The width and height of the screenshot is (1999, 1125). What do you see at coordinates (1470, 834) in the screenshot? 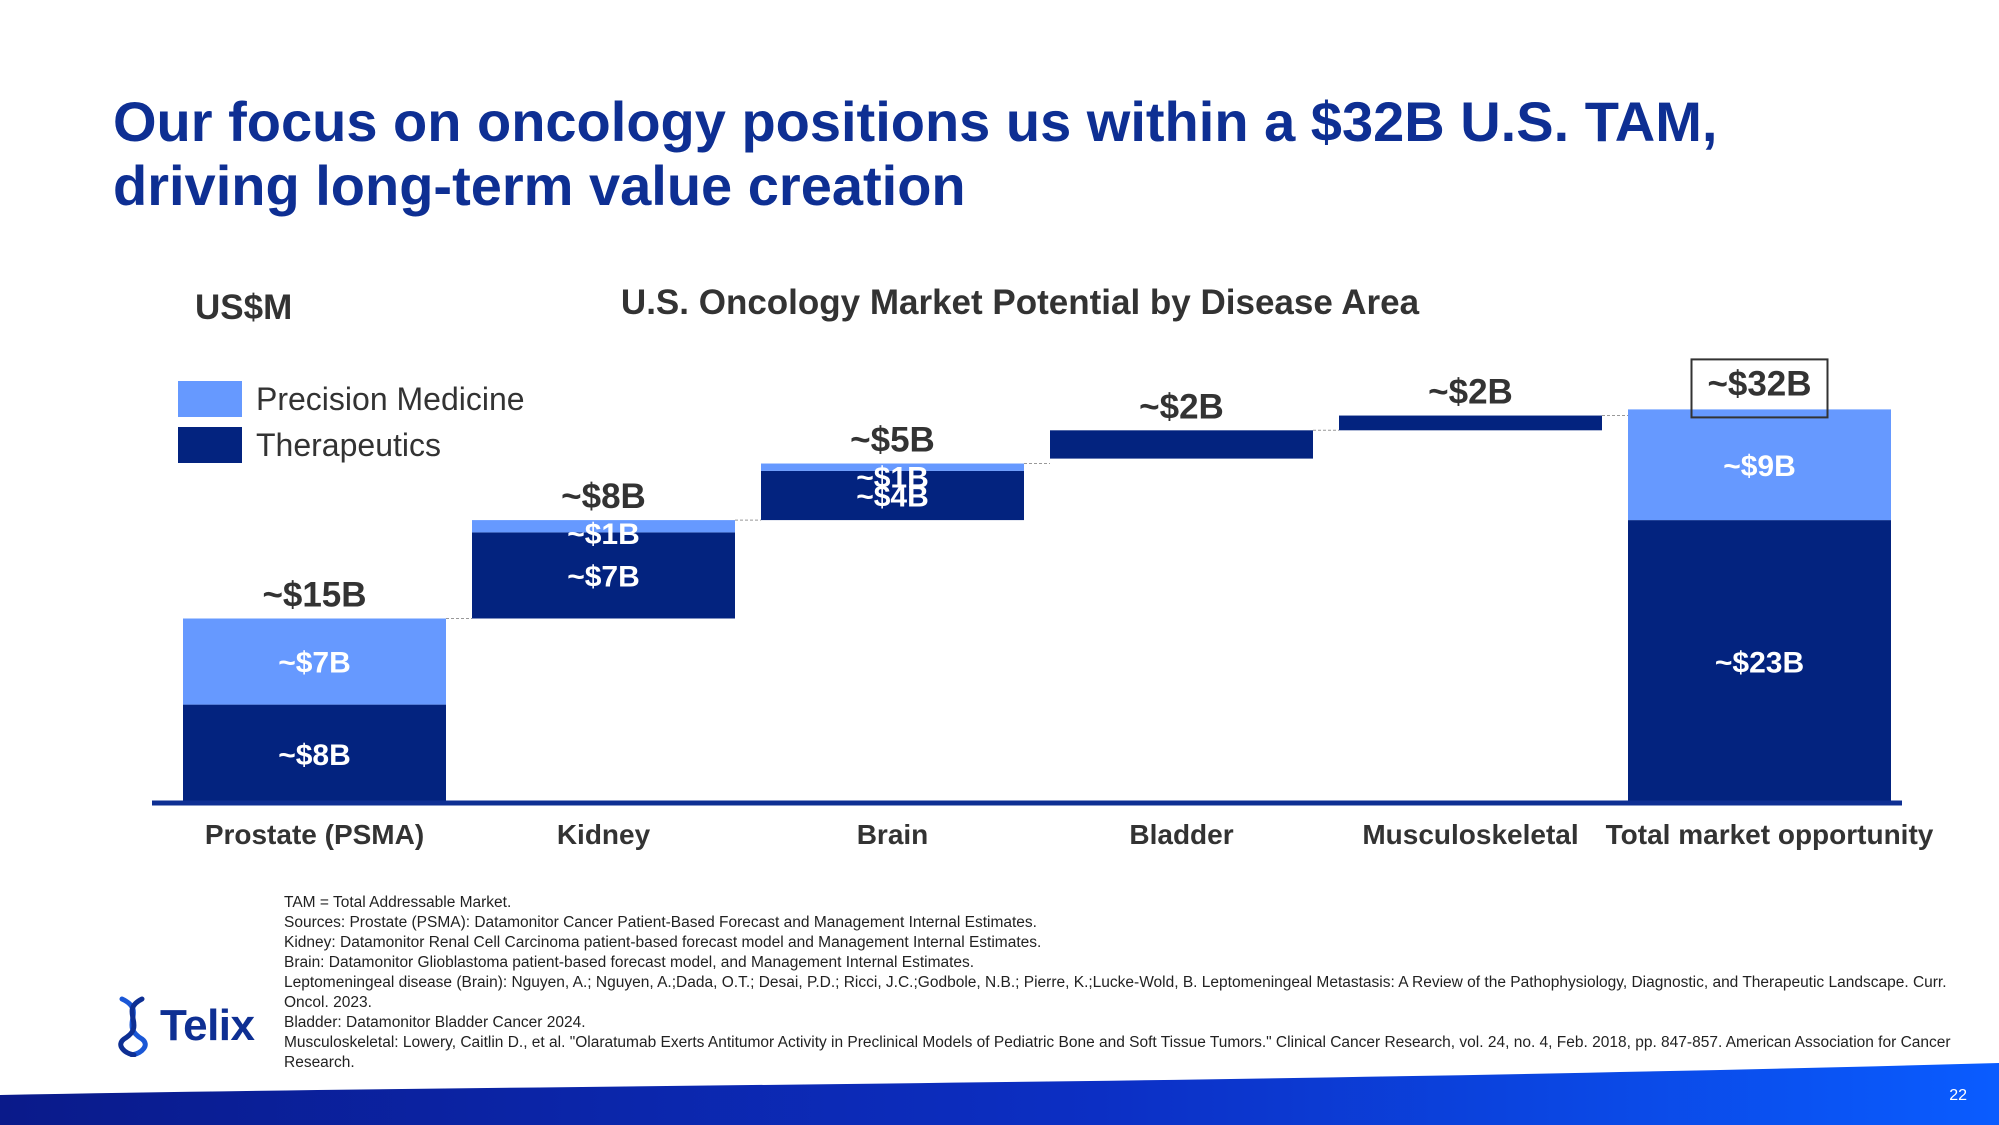
I see `category-label: Musculoskeletal` at bounding box center [1470, 834].